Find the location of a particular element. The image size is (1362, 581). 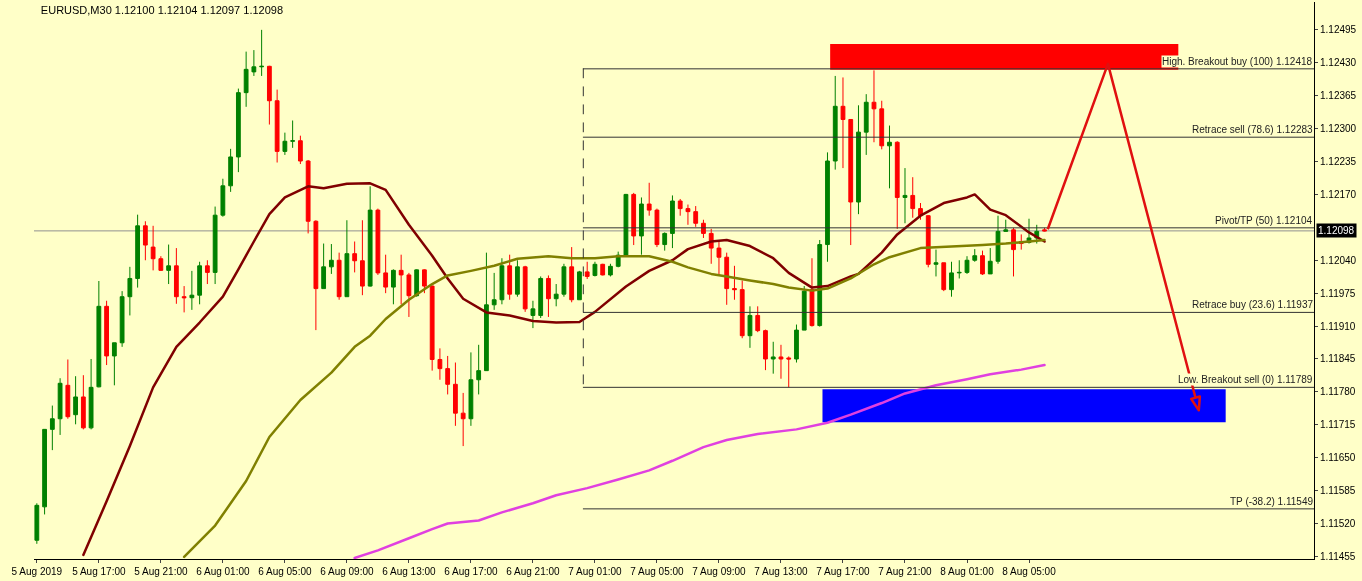

y-tick-label: 1.12365 is located at coordinates (1338, 96).